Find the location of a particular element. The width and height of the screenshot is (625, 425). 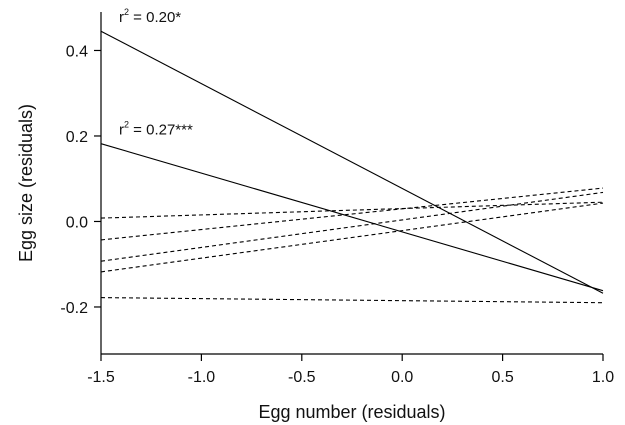

r-squared-annotation-2: r2 = 0.27*** is located at coordinates (156, 129).